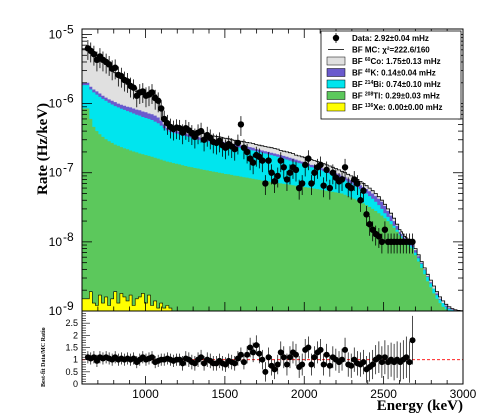  What do you see at coordinates (71, 323) in the screenshot?
I see `ratio-y-tick-label: 2.5` at bounding box center [71, 323].